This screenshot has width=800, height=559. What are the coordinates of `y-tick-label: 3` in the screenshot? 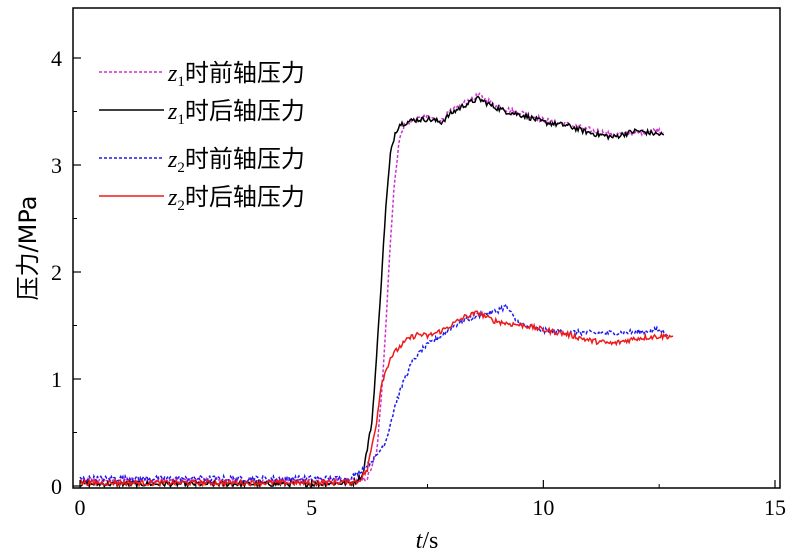 It's located at (56, 165).